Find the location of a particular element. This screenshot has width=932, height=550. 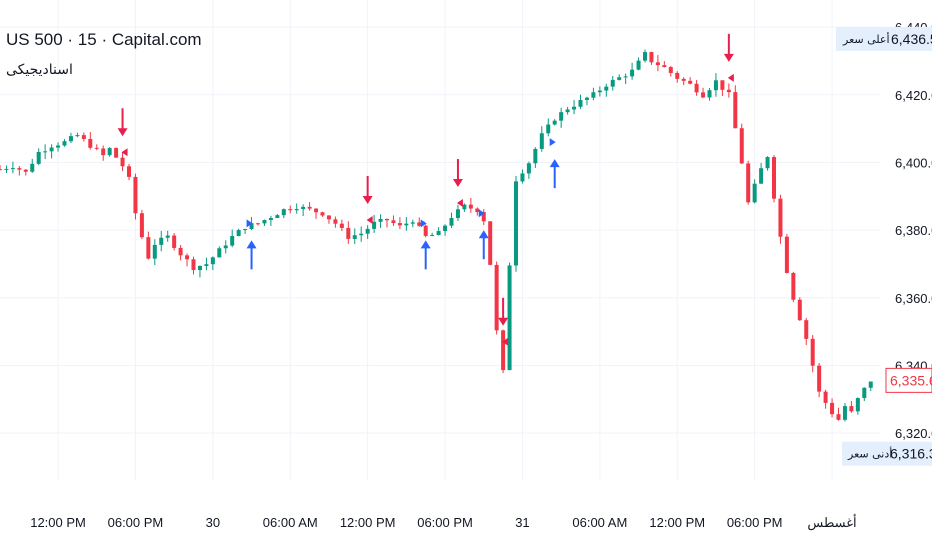

low-price-tag is located at coordinates (887, 453).